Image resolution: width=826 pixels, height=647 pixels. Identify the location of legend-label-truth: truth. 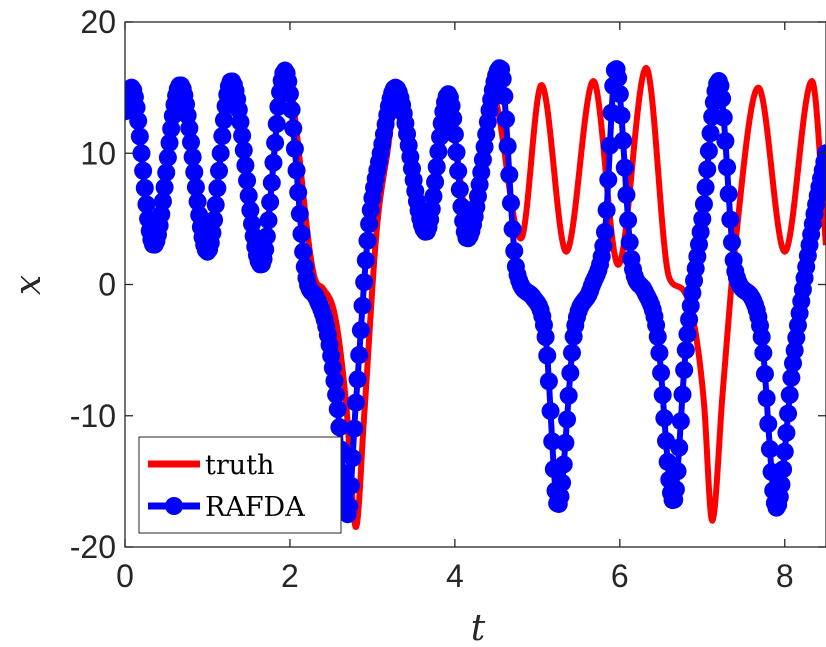
(239, 465).